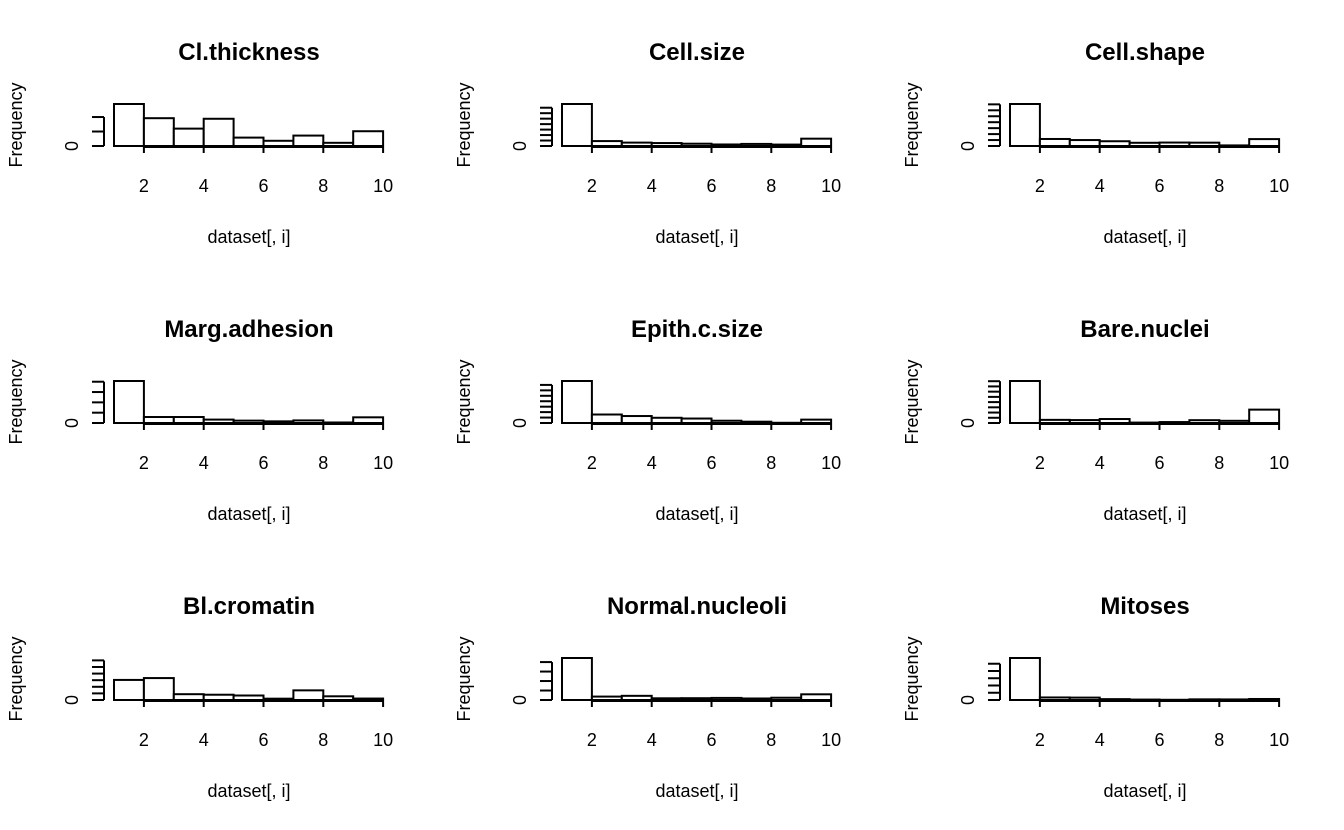 This screenshot has width=1344, height=830. What do you see at coordinates (248, 52) in the screenshot?
I see `panel-title: Cl.thickness` at bounding box center [248, 52].